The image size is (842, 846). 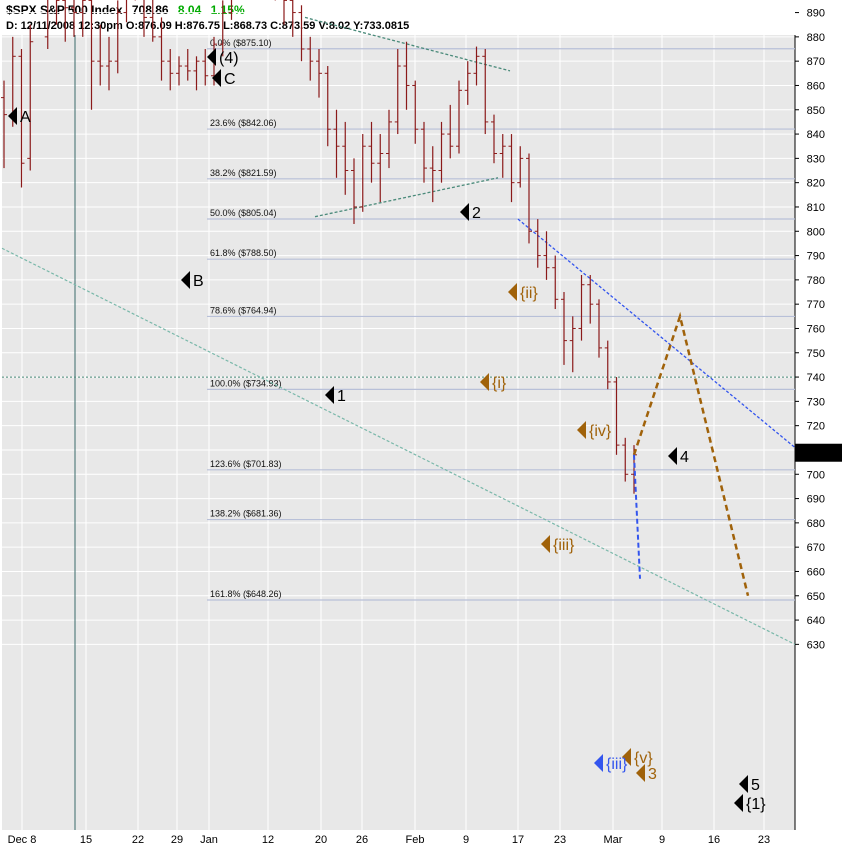 What do you see at coordinates (198, 281) in the screenshot?
I see `wave-label: B` at bounding box center [198, 281].